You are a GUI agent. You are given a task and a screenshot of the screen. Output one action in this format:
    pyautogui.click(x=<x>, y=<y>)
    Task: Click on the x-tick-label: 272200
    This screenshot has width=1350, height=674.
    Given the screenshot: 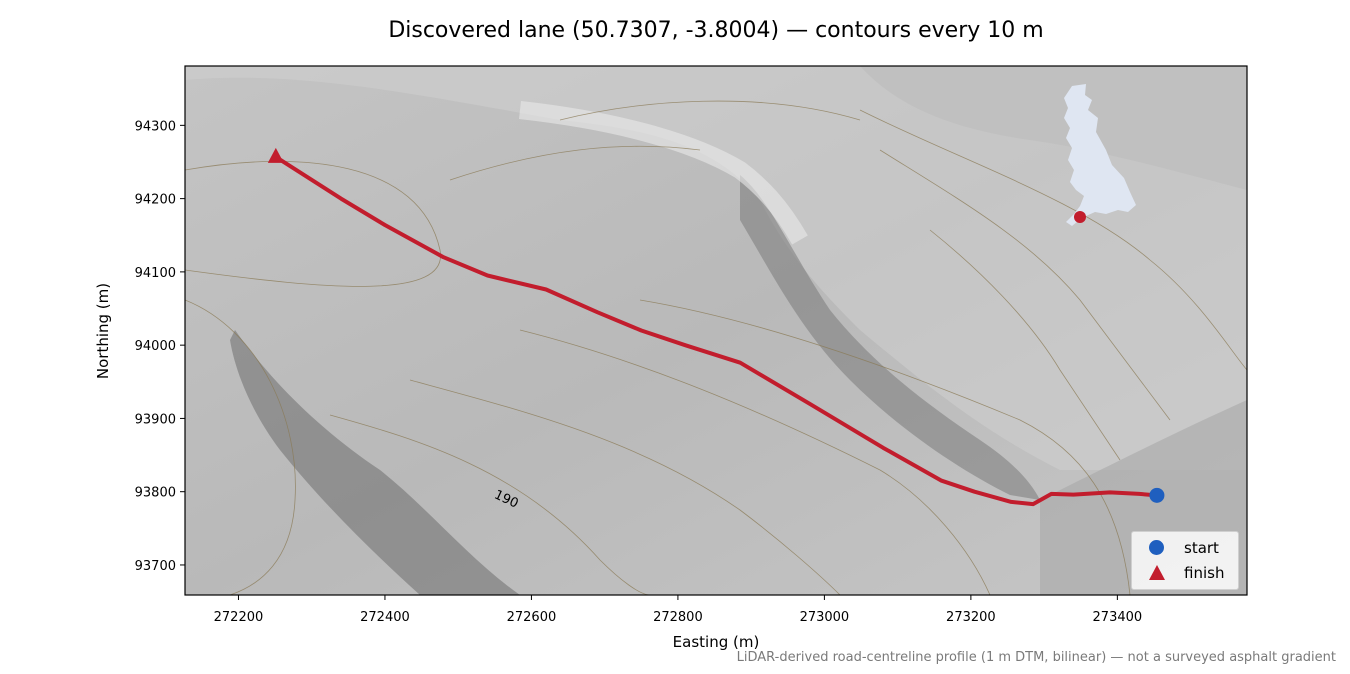 What is the action you would take?
    pyautogui.click(x=239, y=617)
    